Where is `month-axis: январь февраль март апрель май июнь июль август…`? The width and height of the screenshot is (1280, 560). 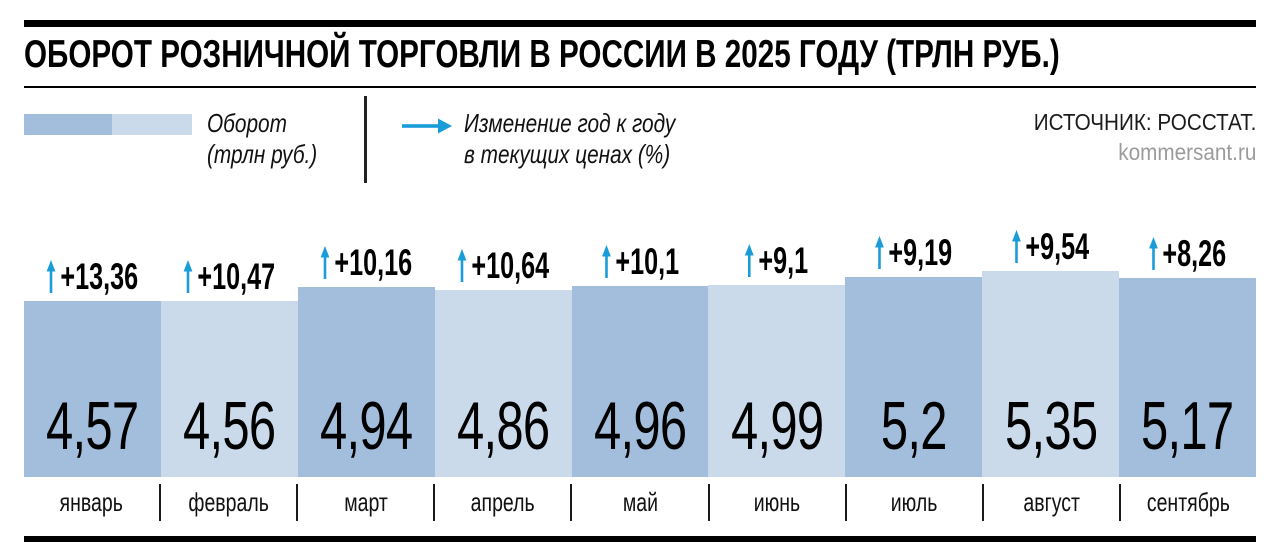 month-axis: январь февраль март апрель май июнь июль август… is located at coordinates (640, 502).